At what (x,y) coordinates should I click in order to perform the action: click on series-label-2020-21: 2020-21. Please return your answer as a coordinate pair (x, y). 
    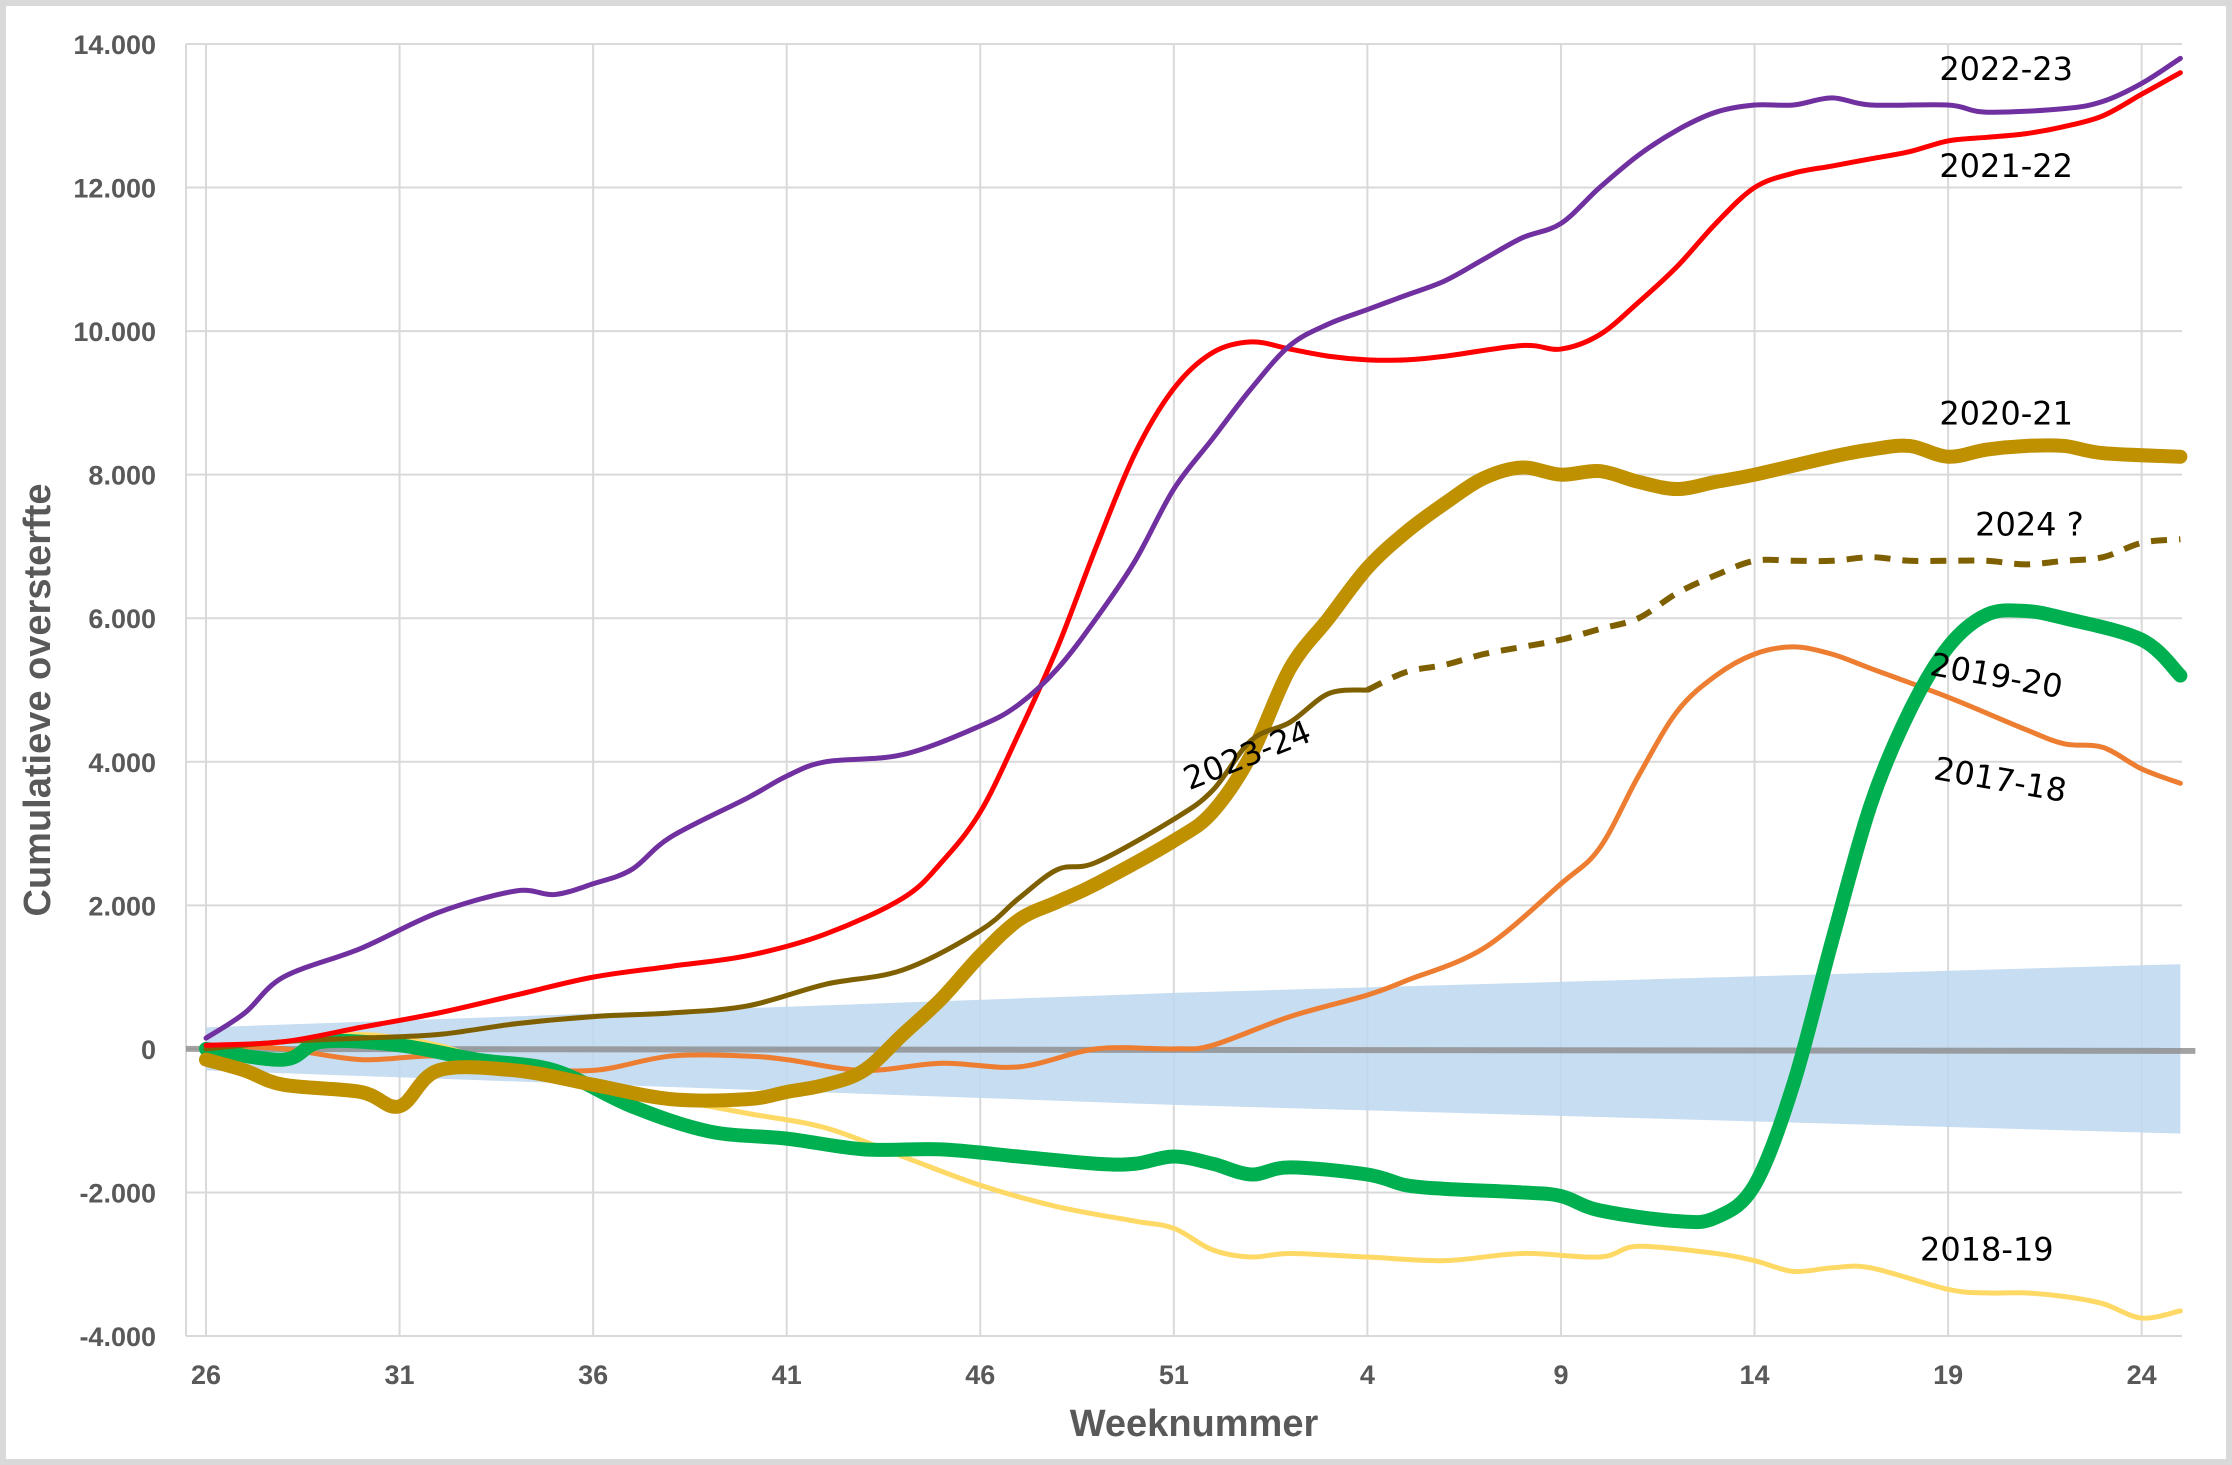
    Looking at the image, I should click on (2006, 413).